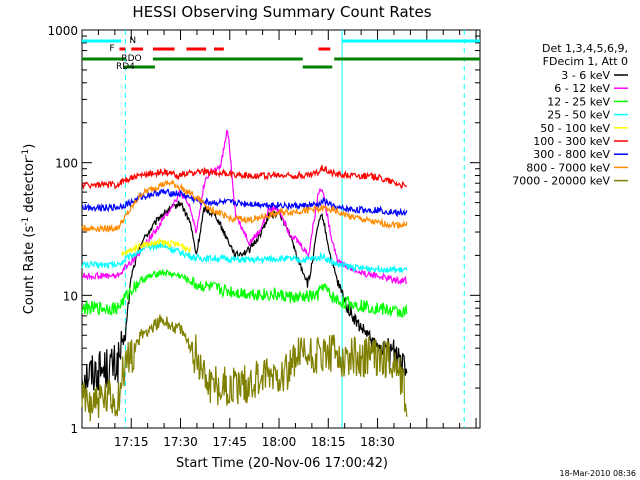 This screenshot has height=480, width=640. Describe the element at coordinates (377, 442) in the screenshot. I see `x-tick-label: 18:30` at that location.